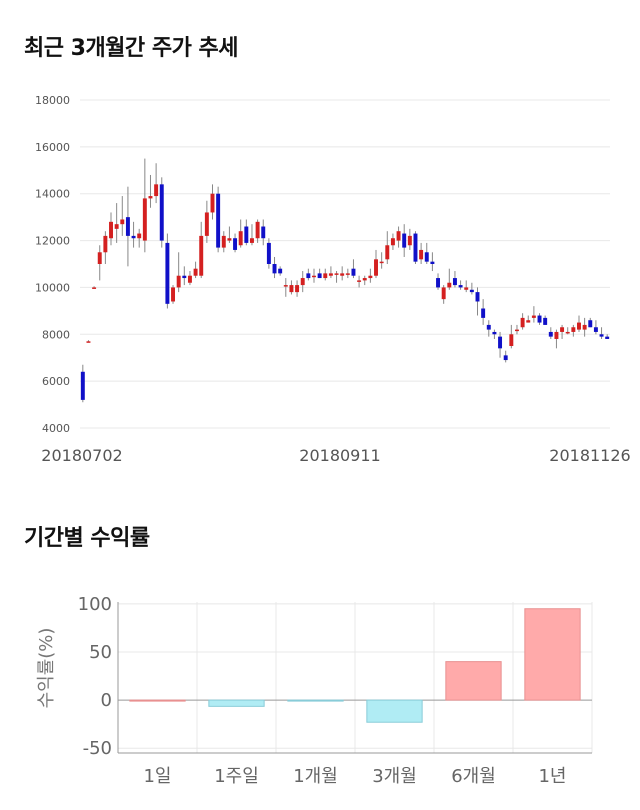 Image resolution: width=640 pixels, height=810 pixels. What do you see at coordinates (56, 428) in the screenshot?
I see `candle-y-tick: 4000` at bounding box center [56, 428].